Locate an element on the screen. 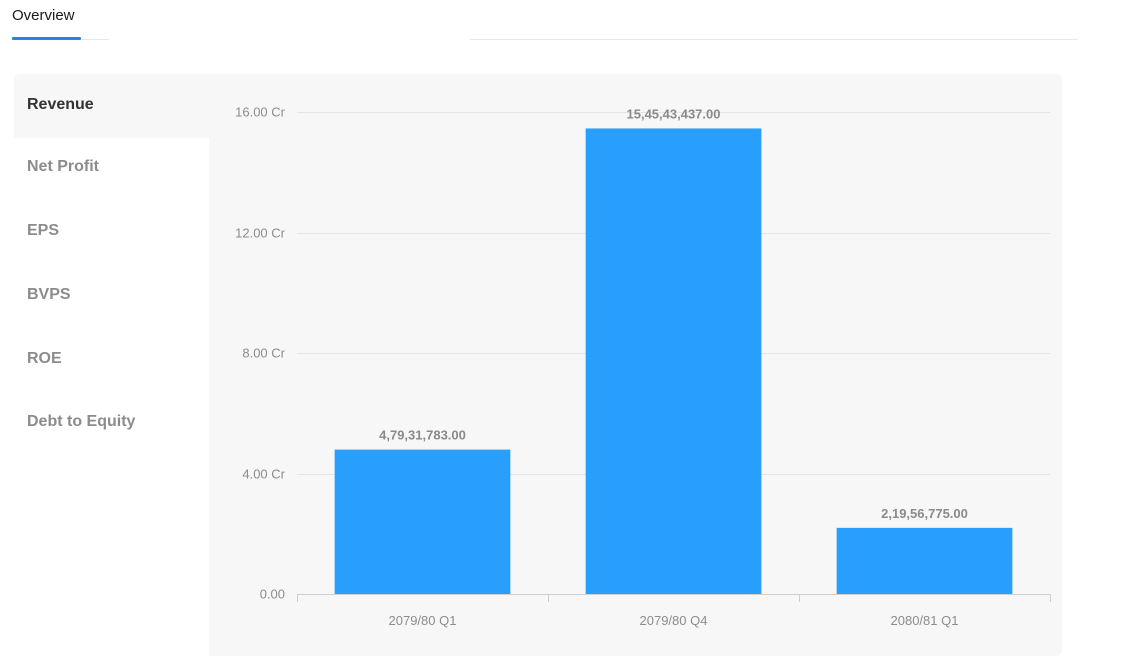  y-tick-label: 12.00 Cr is located at coordinates (260, 233).